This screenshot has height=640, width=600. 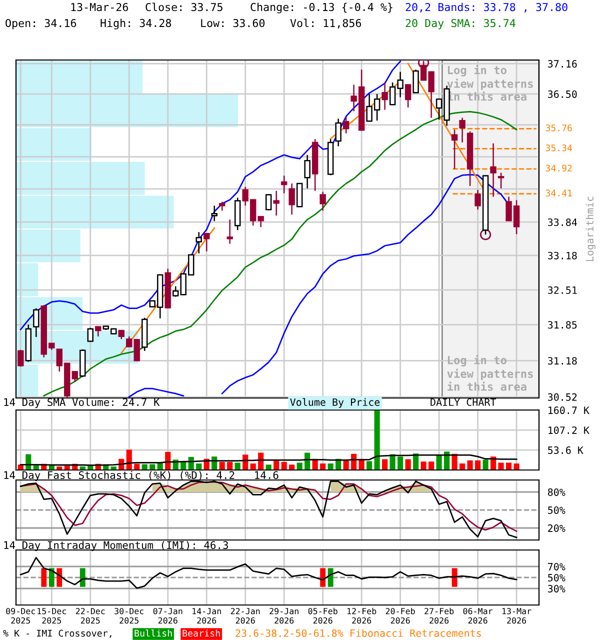 What do you see at coordinates (335, 403) in the screenshot?
I see `text: Volume By Price` at bounding box center [335, 403].